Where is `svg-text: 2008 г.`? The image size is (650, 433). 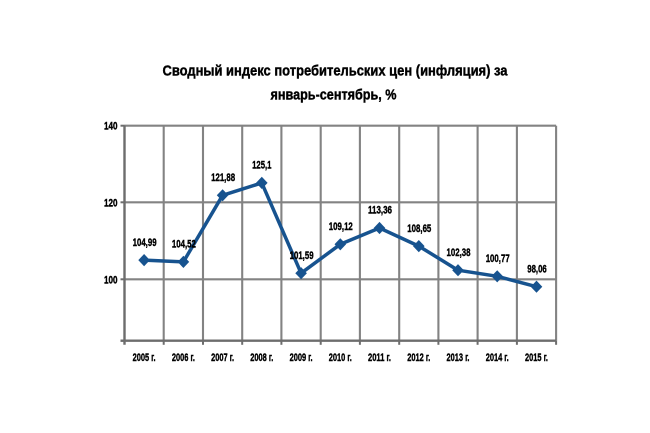 svg-text: 2008 г. is located at coordinates (261, 358).